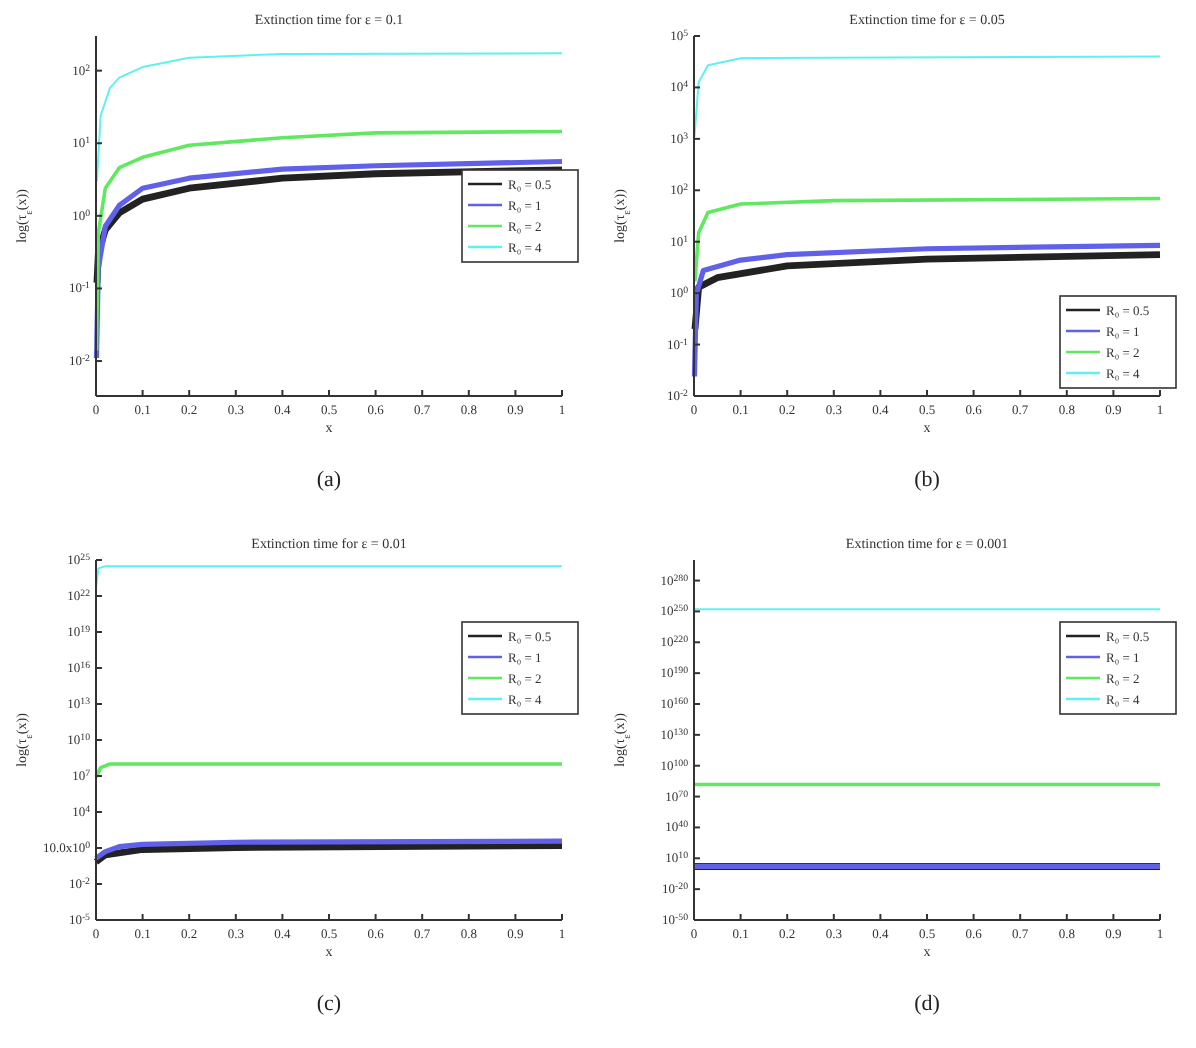  Describe the element at coordinates (329, 1004) in the screenshot. I see `text: (c)` at that location.